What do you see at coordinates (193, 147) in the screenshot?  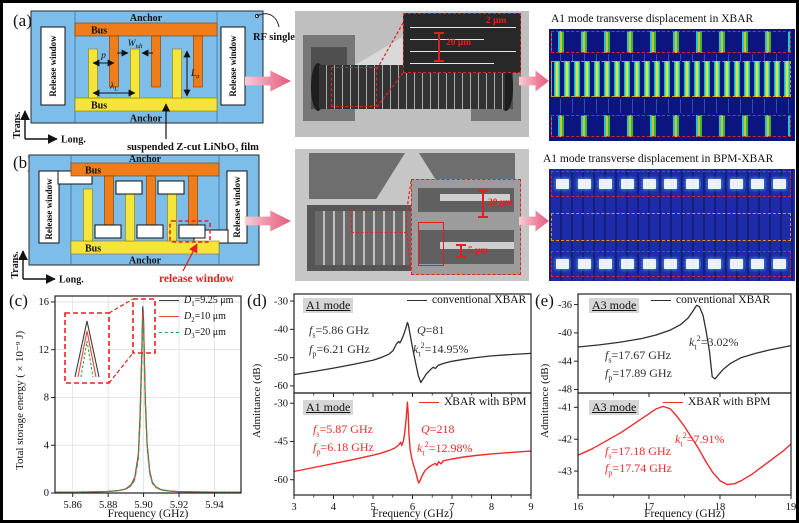 I see `film-caption: suspended Z-cut LiNbO₃ film` at bounding box center [193, 147].